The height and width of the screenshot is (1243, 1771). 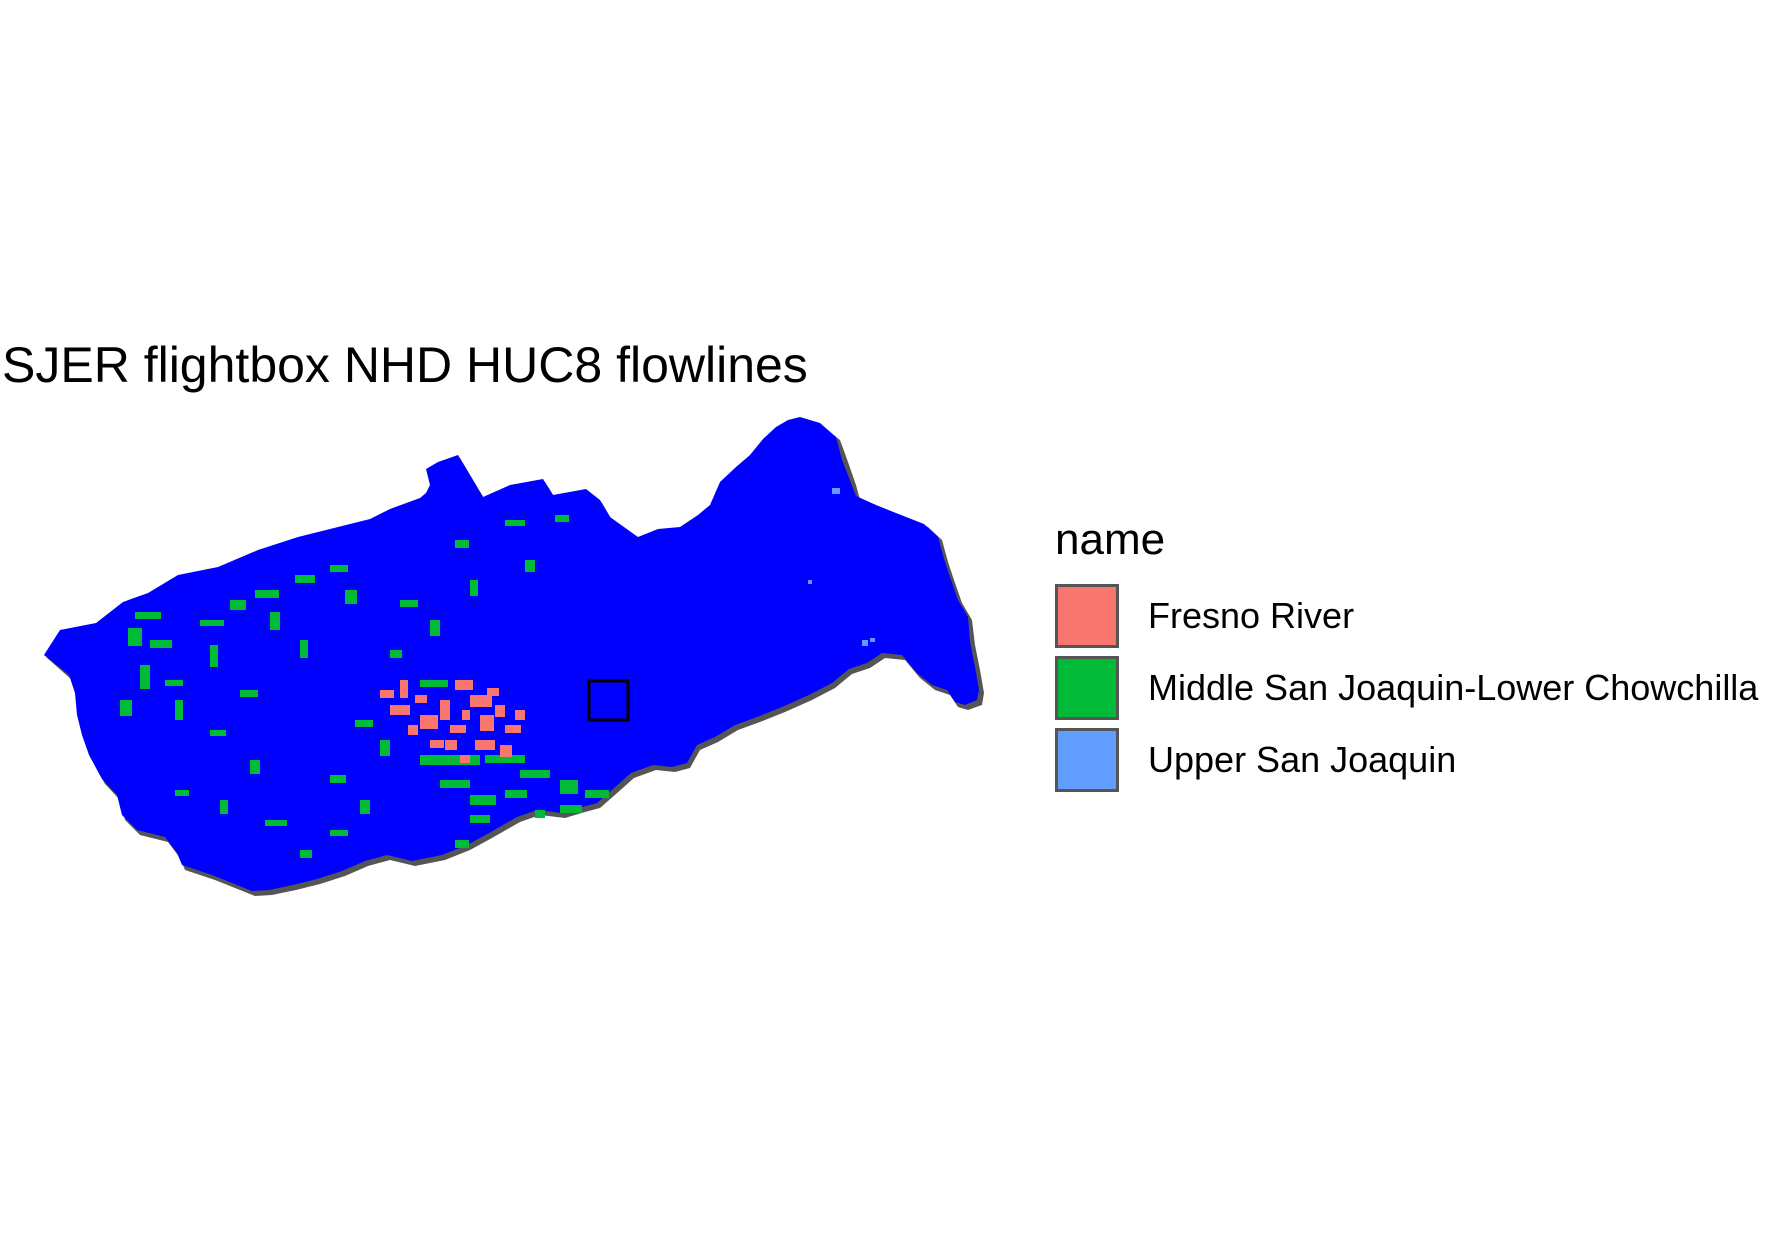 What do you see at coordinates (1087, 616) in the screenshot?
I see `legend-key-fresno-river` at bounding box center [1087, 616].